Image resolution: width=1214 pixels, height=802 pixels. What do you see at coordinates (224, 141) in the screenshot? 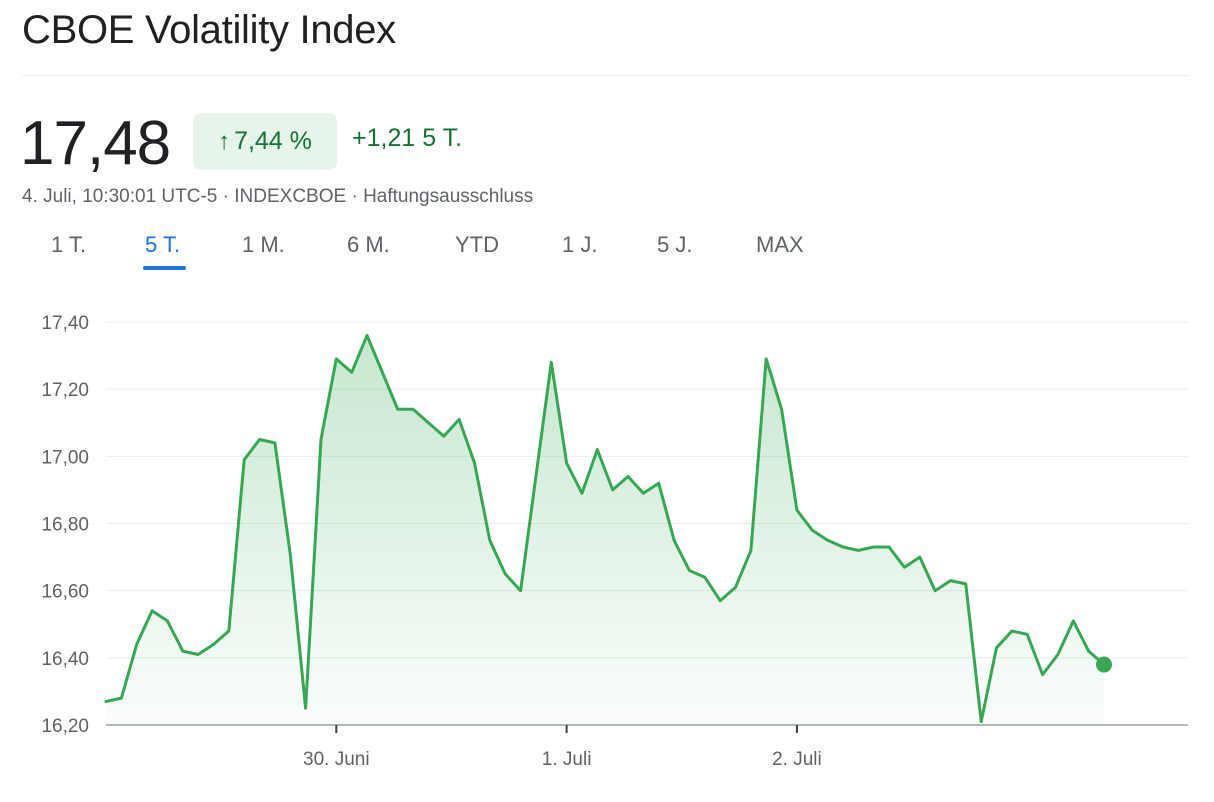
I see `arrow-up-icon: ↑` at bounding box center [224, 141].